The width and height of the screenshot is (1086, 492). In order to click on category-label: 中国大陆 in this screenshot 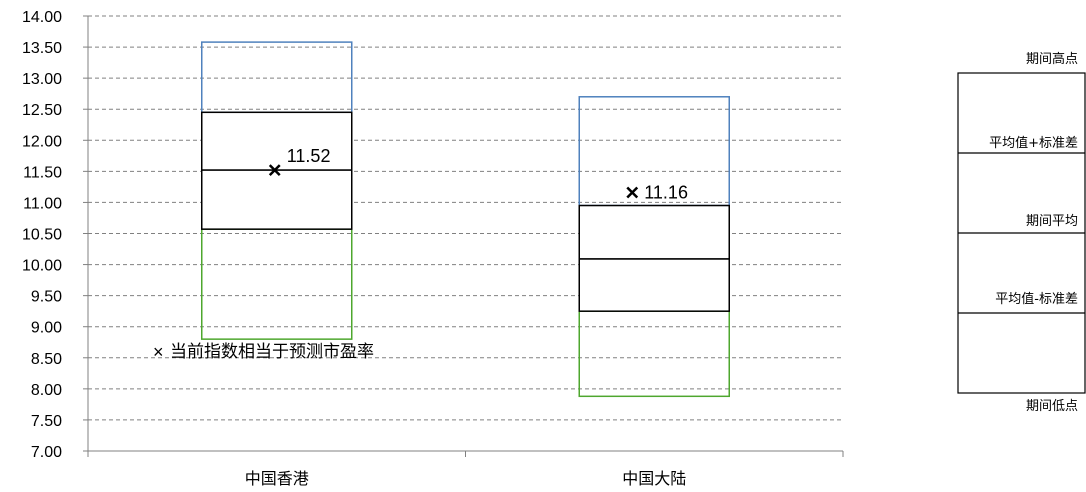, I will do `click(654, 478)`.